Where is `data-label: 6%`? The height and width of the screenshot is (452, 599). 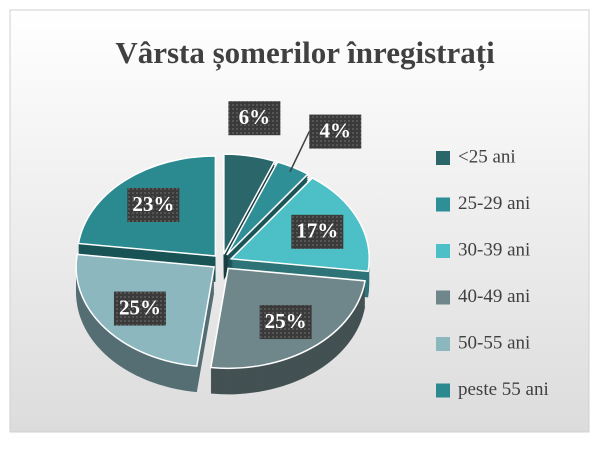 data-label: 6% is located at coordinates (255, 117).